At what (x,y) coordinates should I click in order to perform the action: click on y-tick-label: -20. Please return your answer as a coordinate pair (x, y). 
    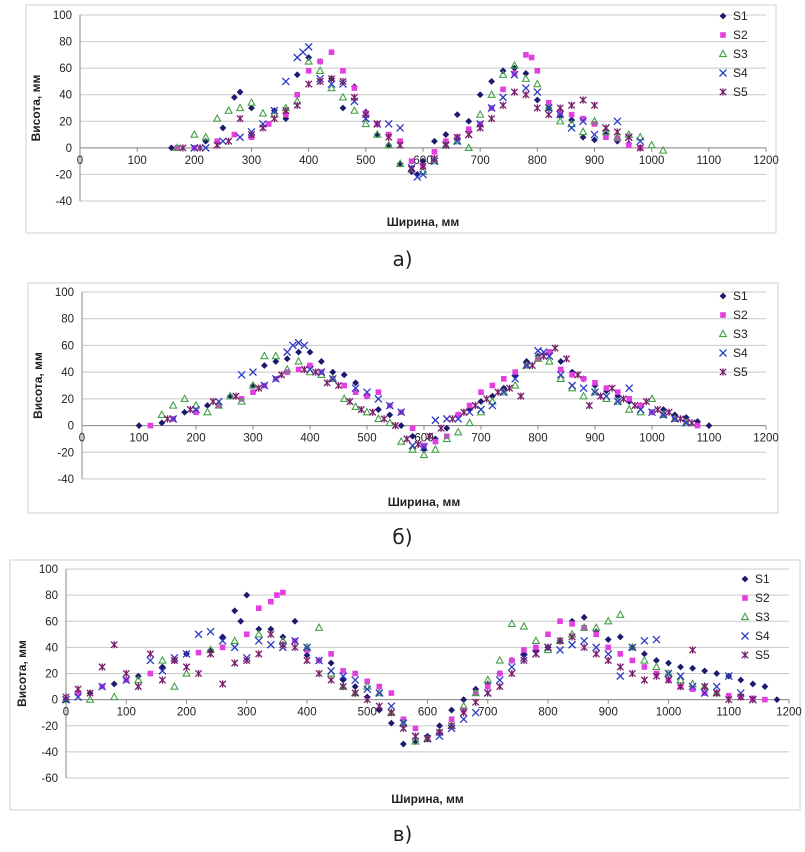
    Looking at the image, I should click on (65, 453).